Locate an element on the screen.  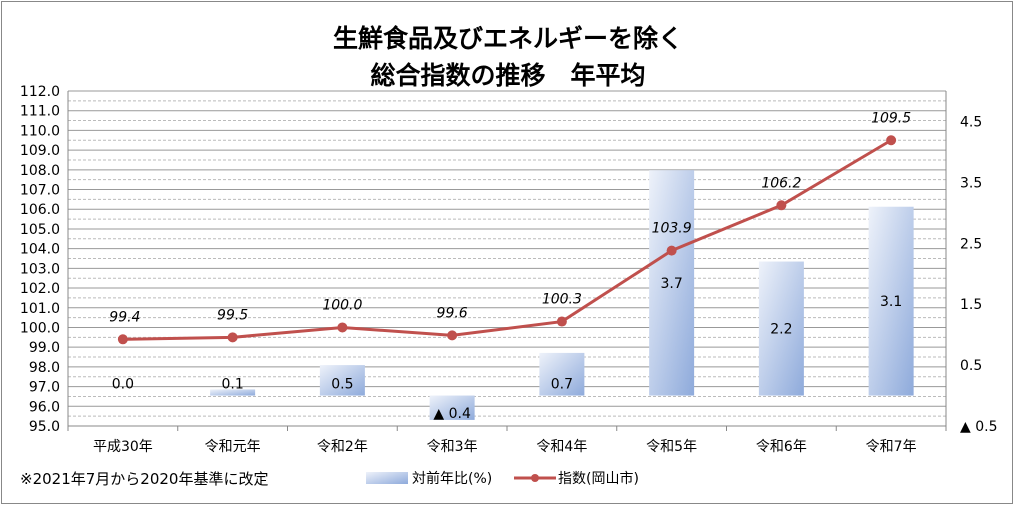
note: ※2021年7月から2020年基準に改定 is located at coordinates (144, 479).